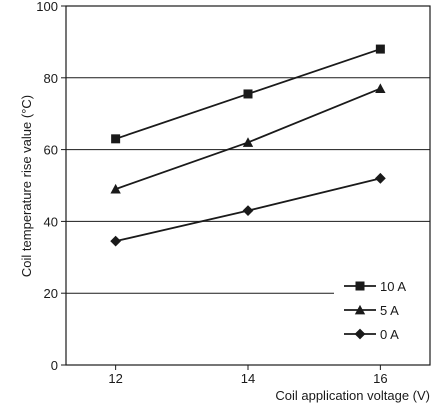  I want to click on legend-item: 10 A, so click(375, 286).